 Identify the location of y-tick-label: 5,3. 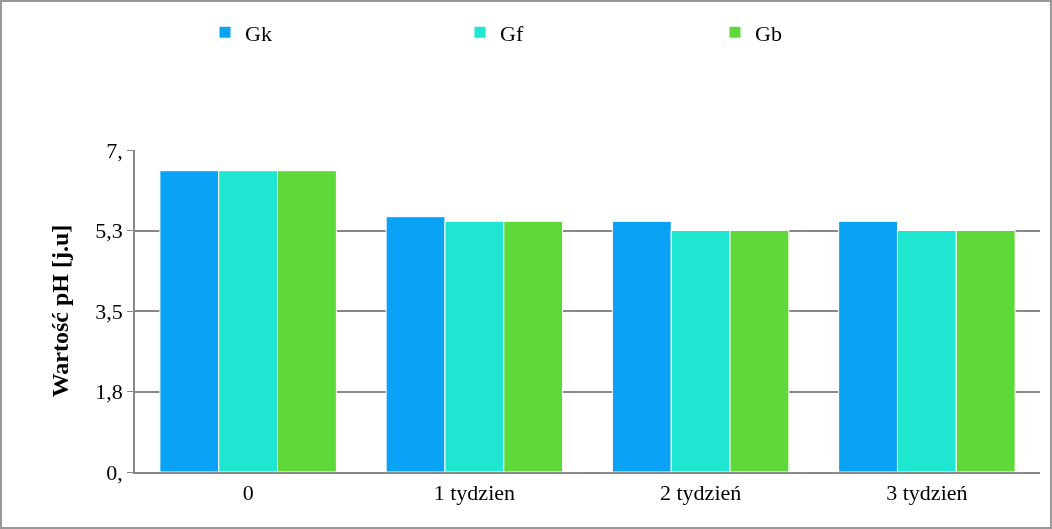
(109, 231).